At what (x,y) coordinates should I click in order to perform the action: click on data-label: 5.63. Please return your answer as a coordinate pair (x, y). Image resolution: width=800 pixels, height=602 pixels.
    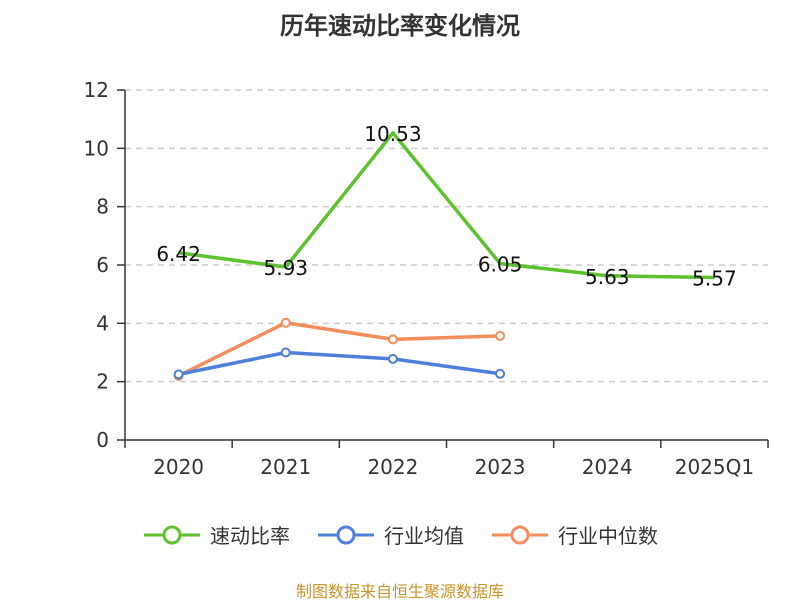
    Looking at the image, I should click on (607, 277).